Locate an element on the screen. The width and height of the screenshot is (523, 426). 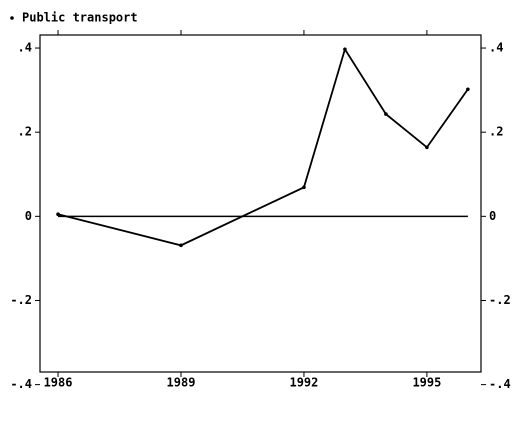
y2-tick-label: .4 is located at coordinates (496, 48).